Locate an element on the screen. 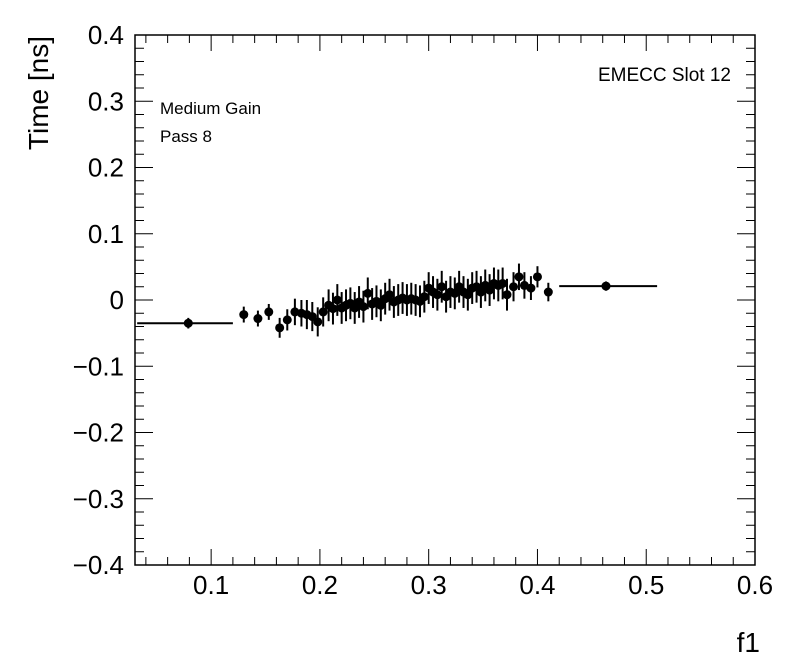 The height and width of the screenshot is (672, 796). gain-label: Medium Gain is located at coordinates (210, 108).